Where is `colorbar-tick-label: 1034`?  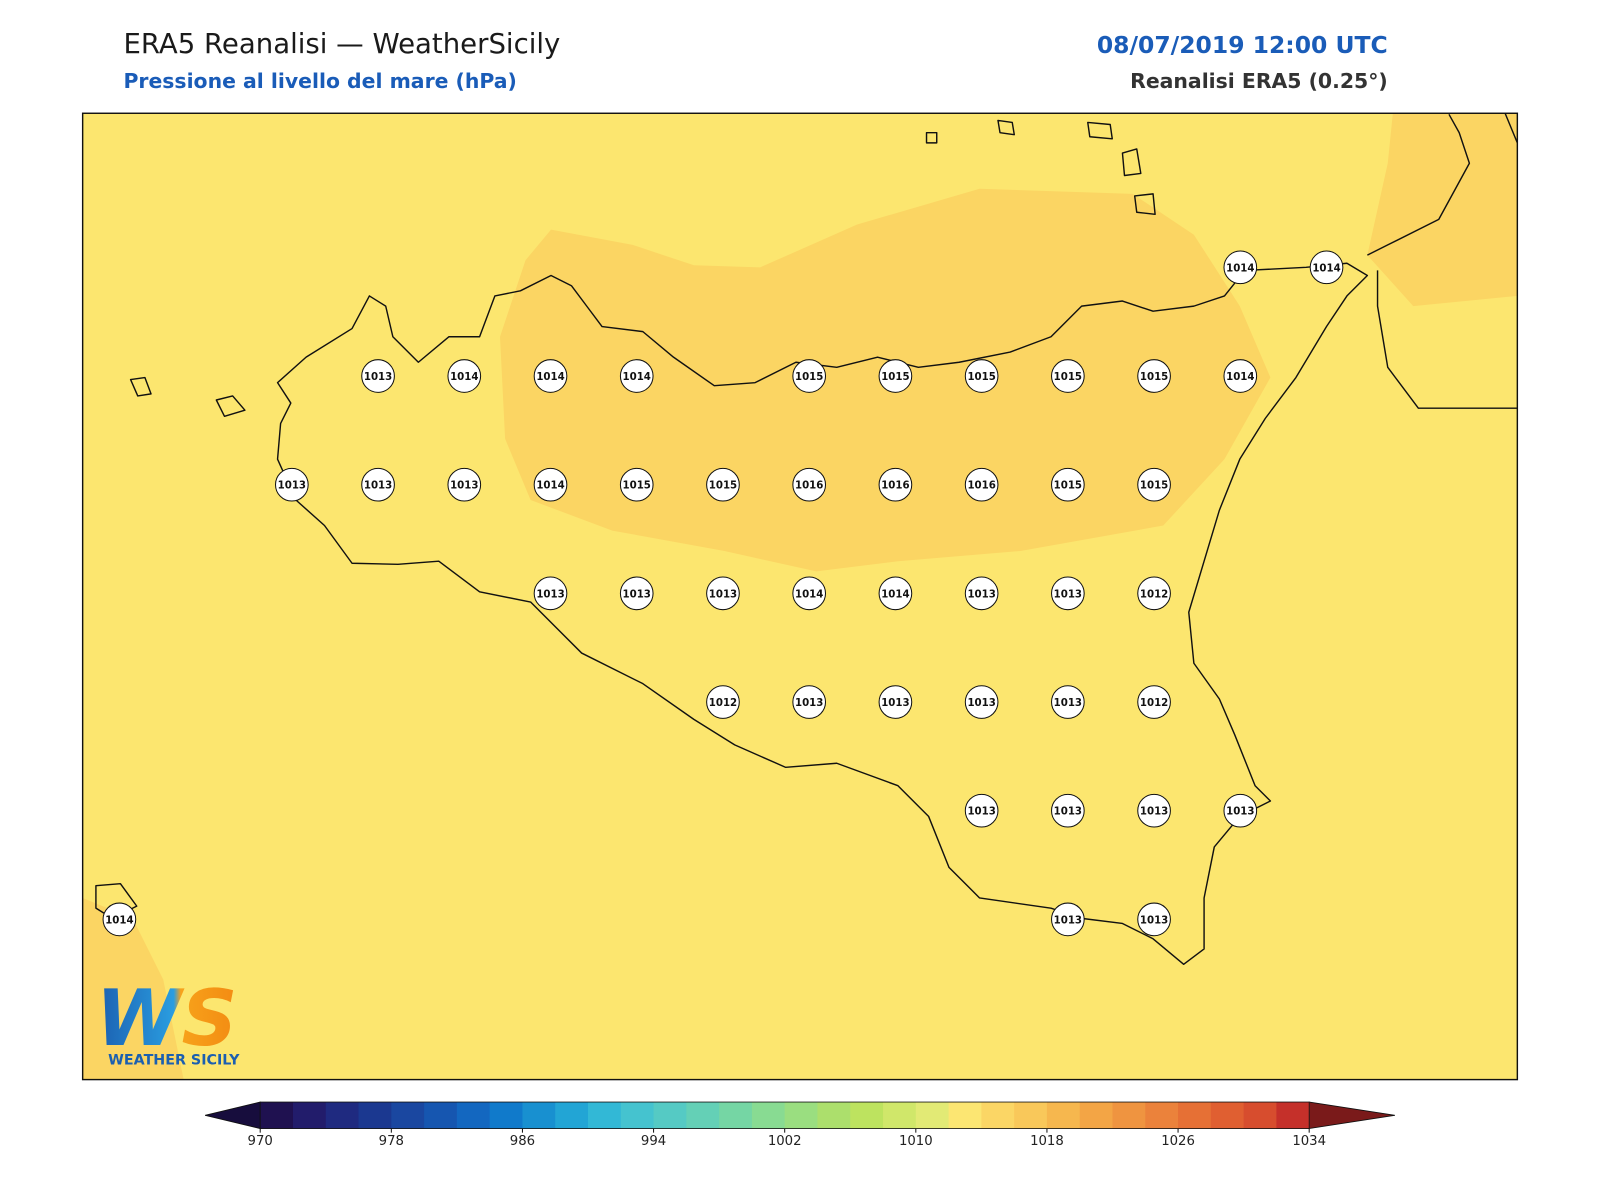 colorbar-tick-label: 1034 is located at coordinates (1309, 1141).